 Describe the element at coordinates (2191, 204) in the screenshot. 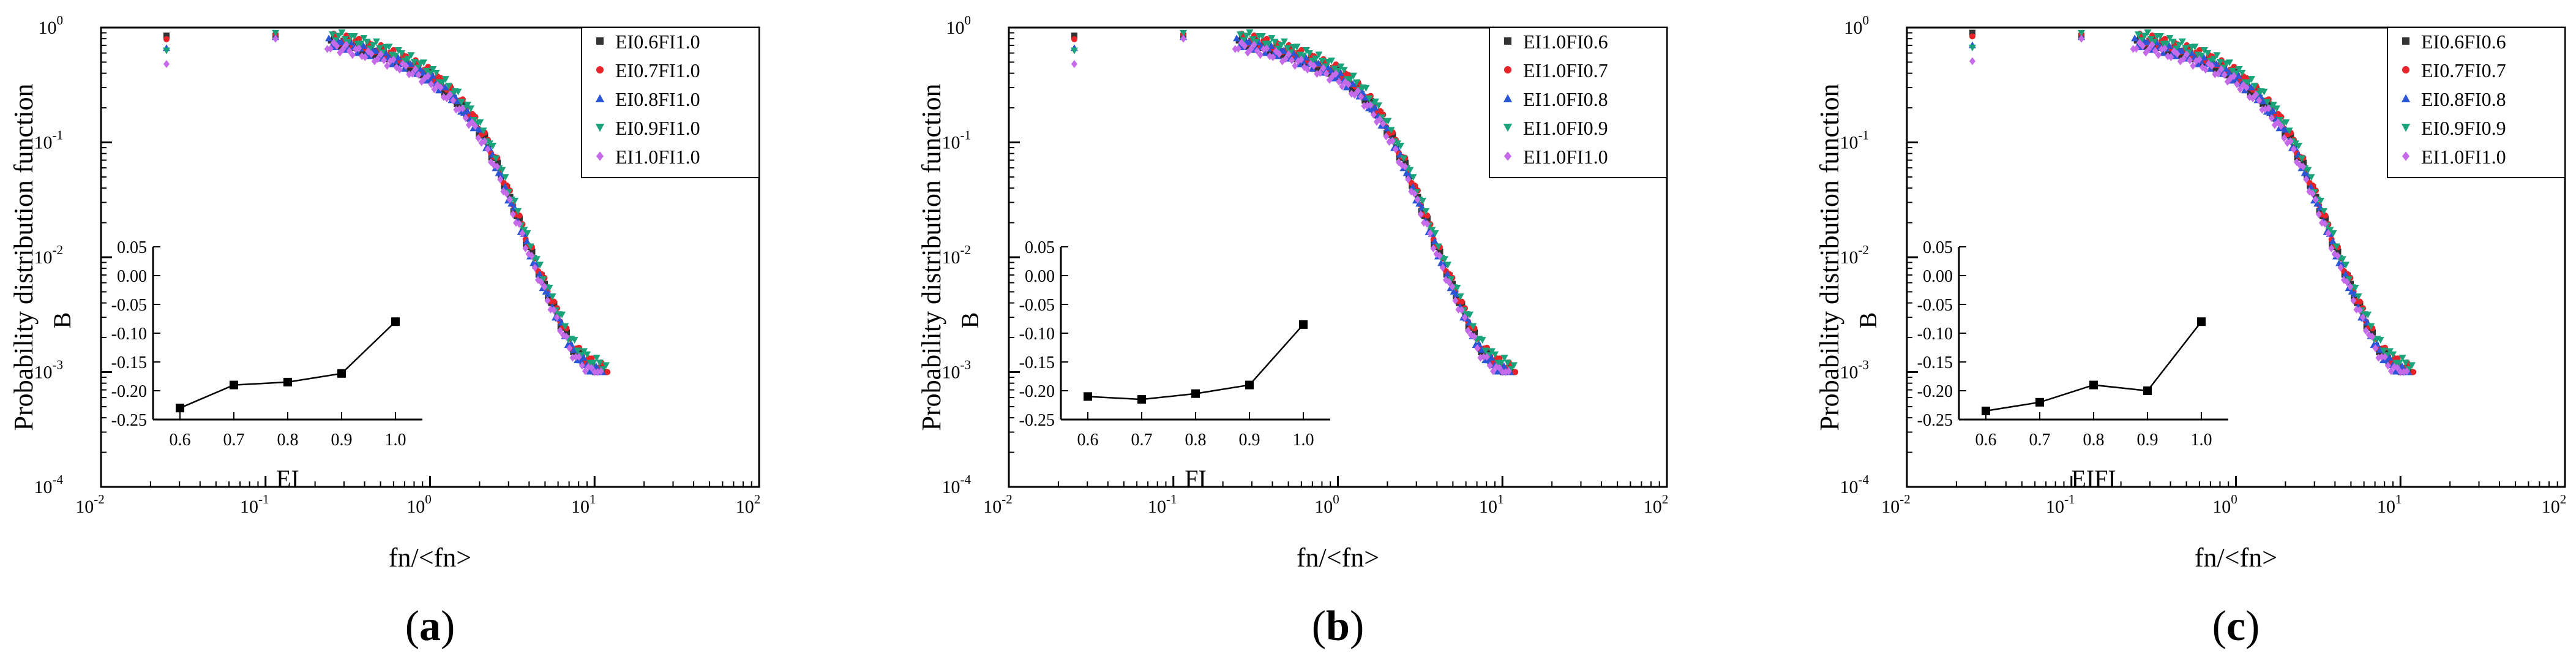

I see `series-EI0.8FI0.8` at that location.